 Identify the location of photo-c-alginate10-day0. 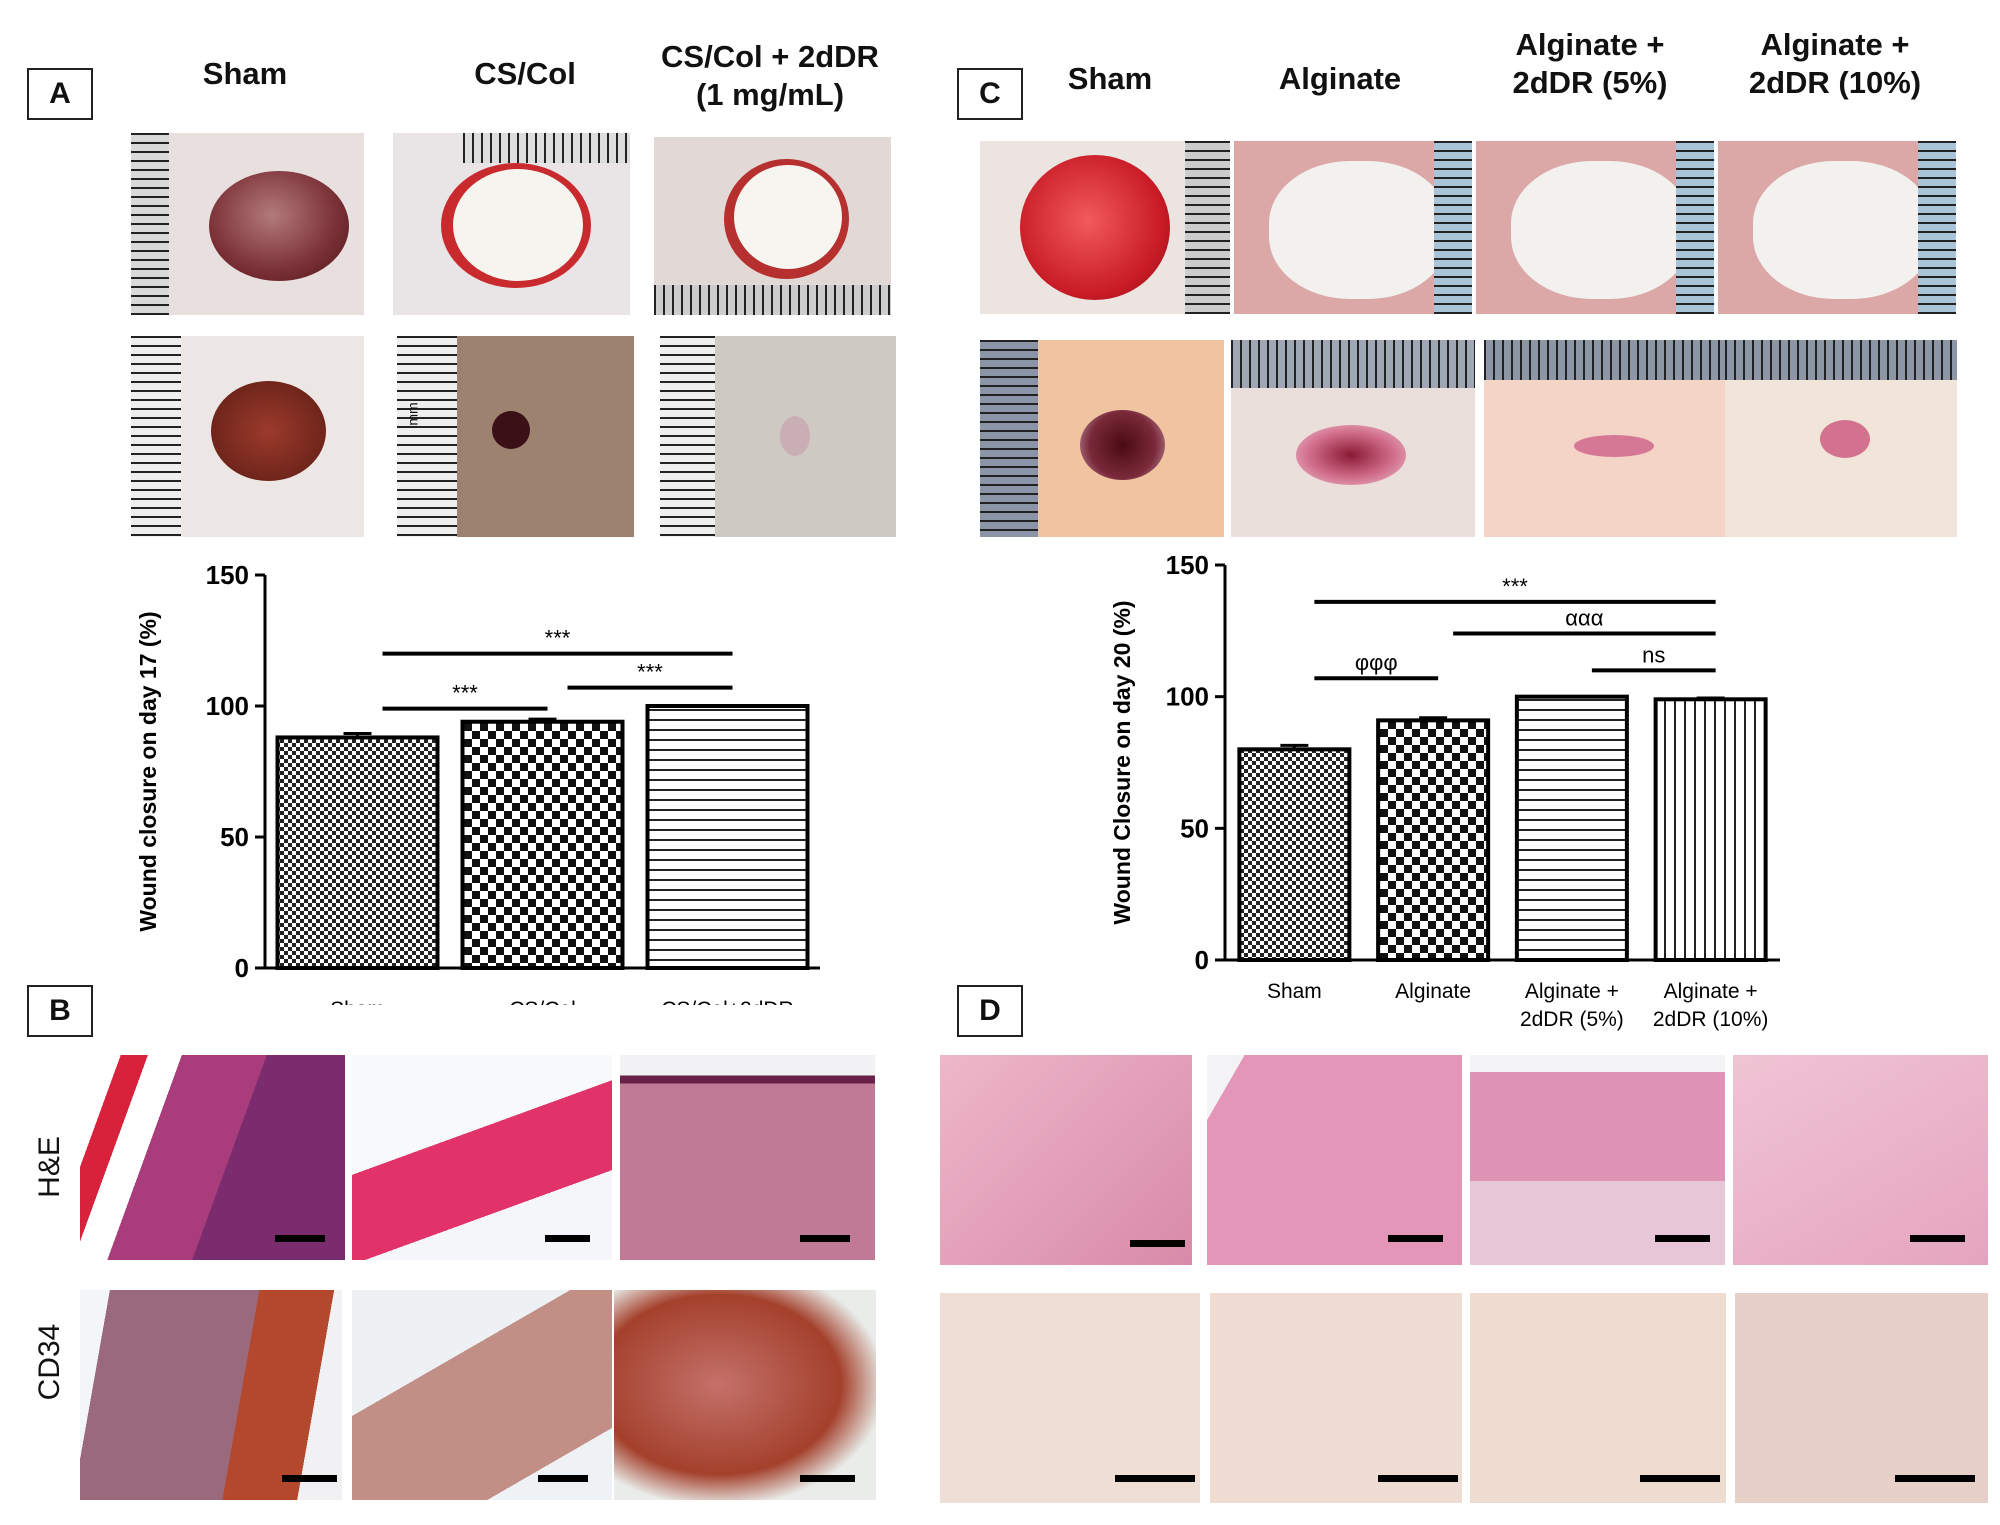
(1837, 227).